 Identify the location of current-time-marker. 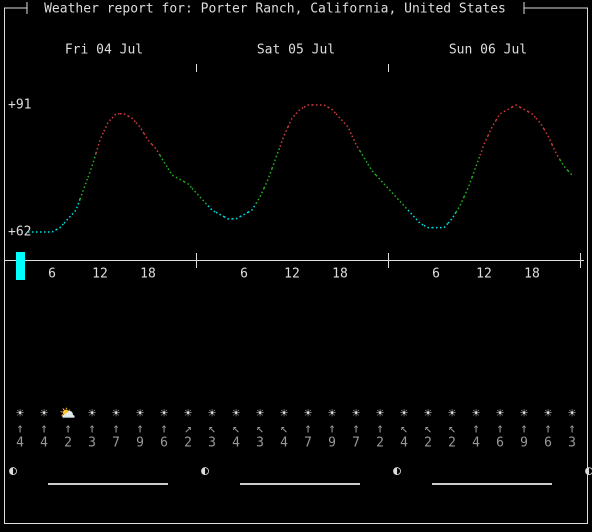
(20, 266).